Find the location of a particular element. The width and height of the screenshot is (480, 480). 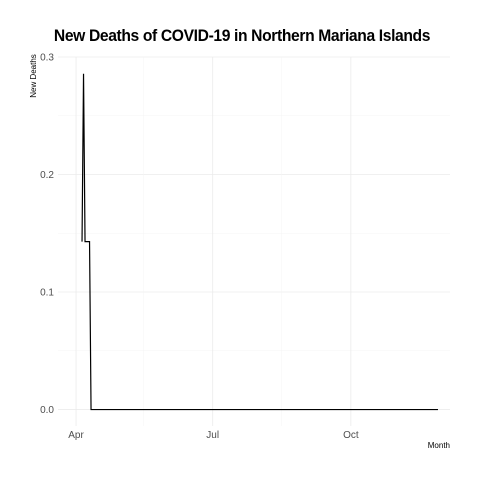

x-tick-label: Jul is located at coordinates (212, 435).